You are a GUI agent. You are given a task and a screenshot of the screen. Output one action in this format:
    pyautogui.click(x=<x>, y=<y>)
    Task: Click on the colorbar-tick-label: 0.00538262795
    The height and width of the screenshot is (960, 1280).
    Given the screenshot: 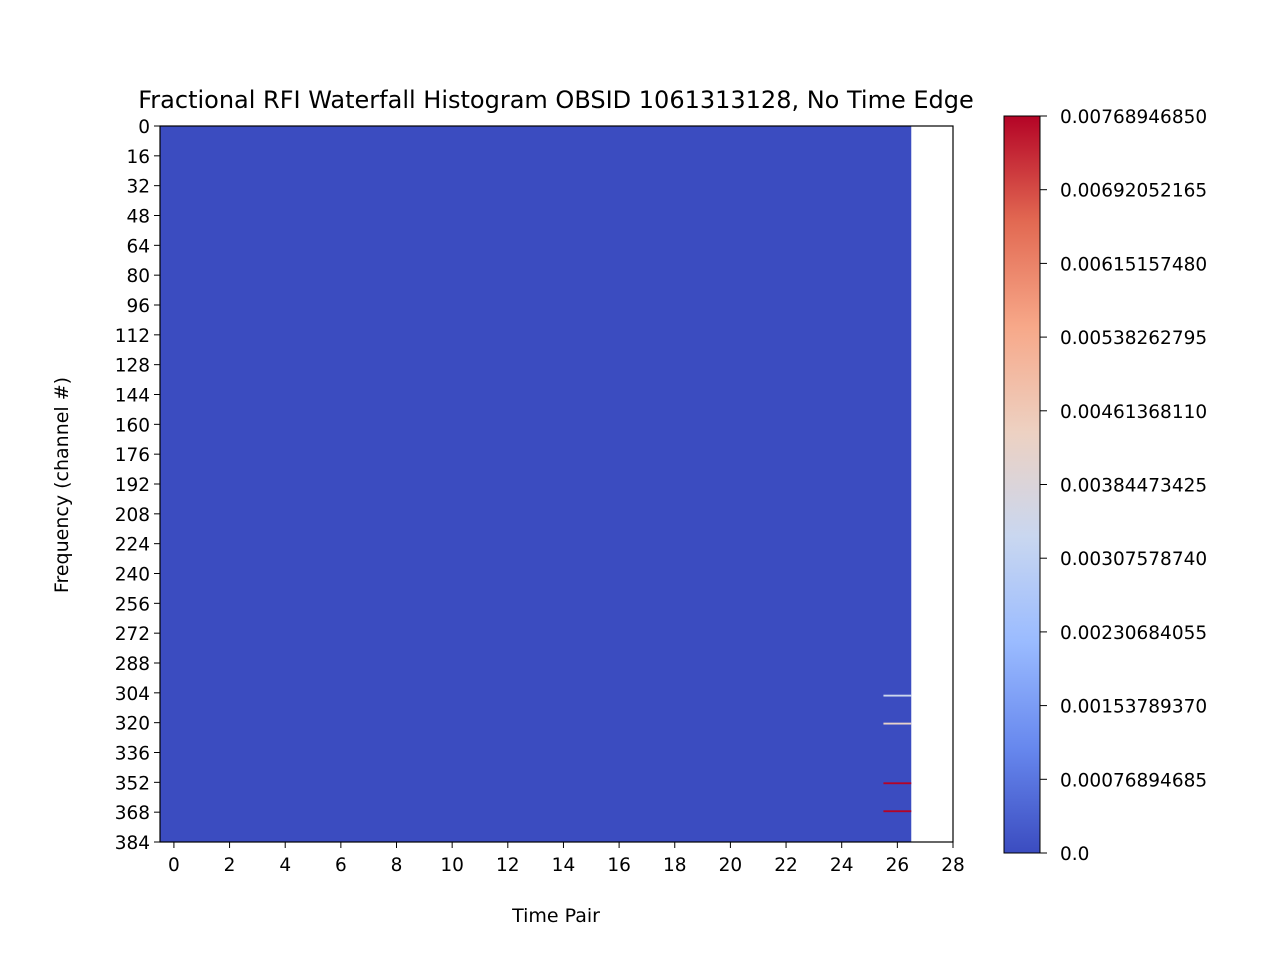 What is the action you would take?
    pyautogui.click(x=1133, y=338)
    